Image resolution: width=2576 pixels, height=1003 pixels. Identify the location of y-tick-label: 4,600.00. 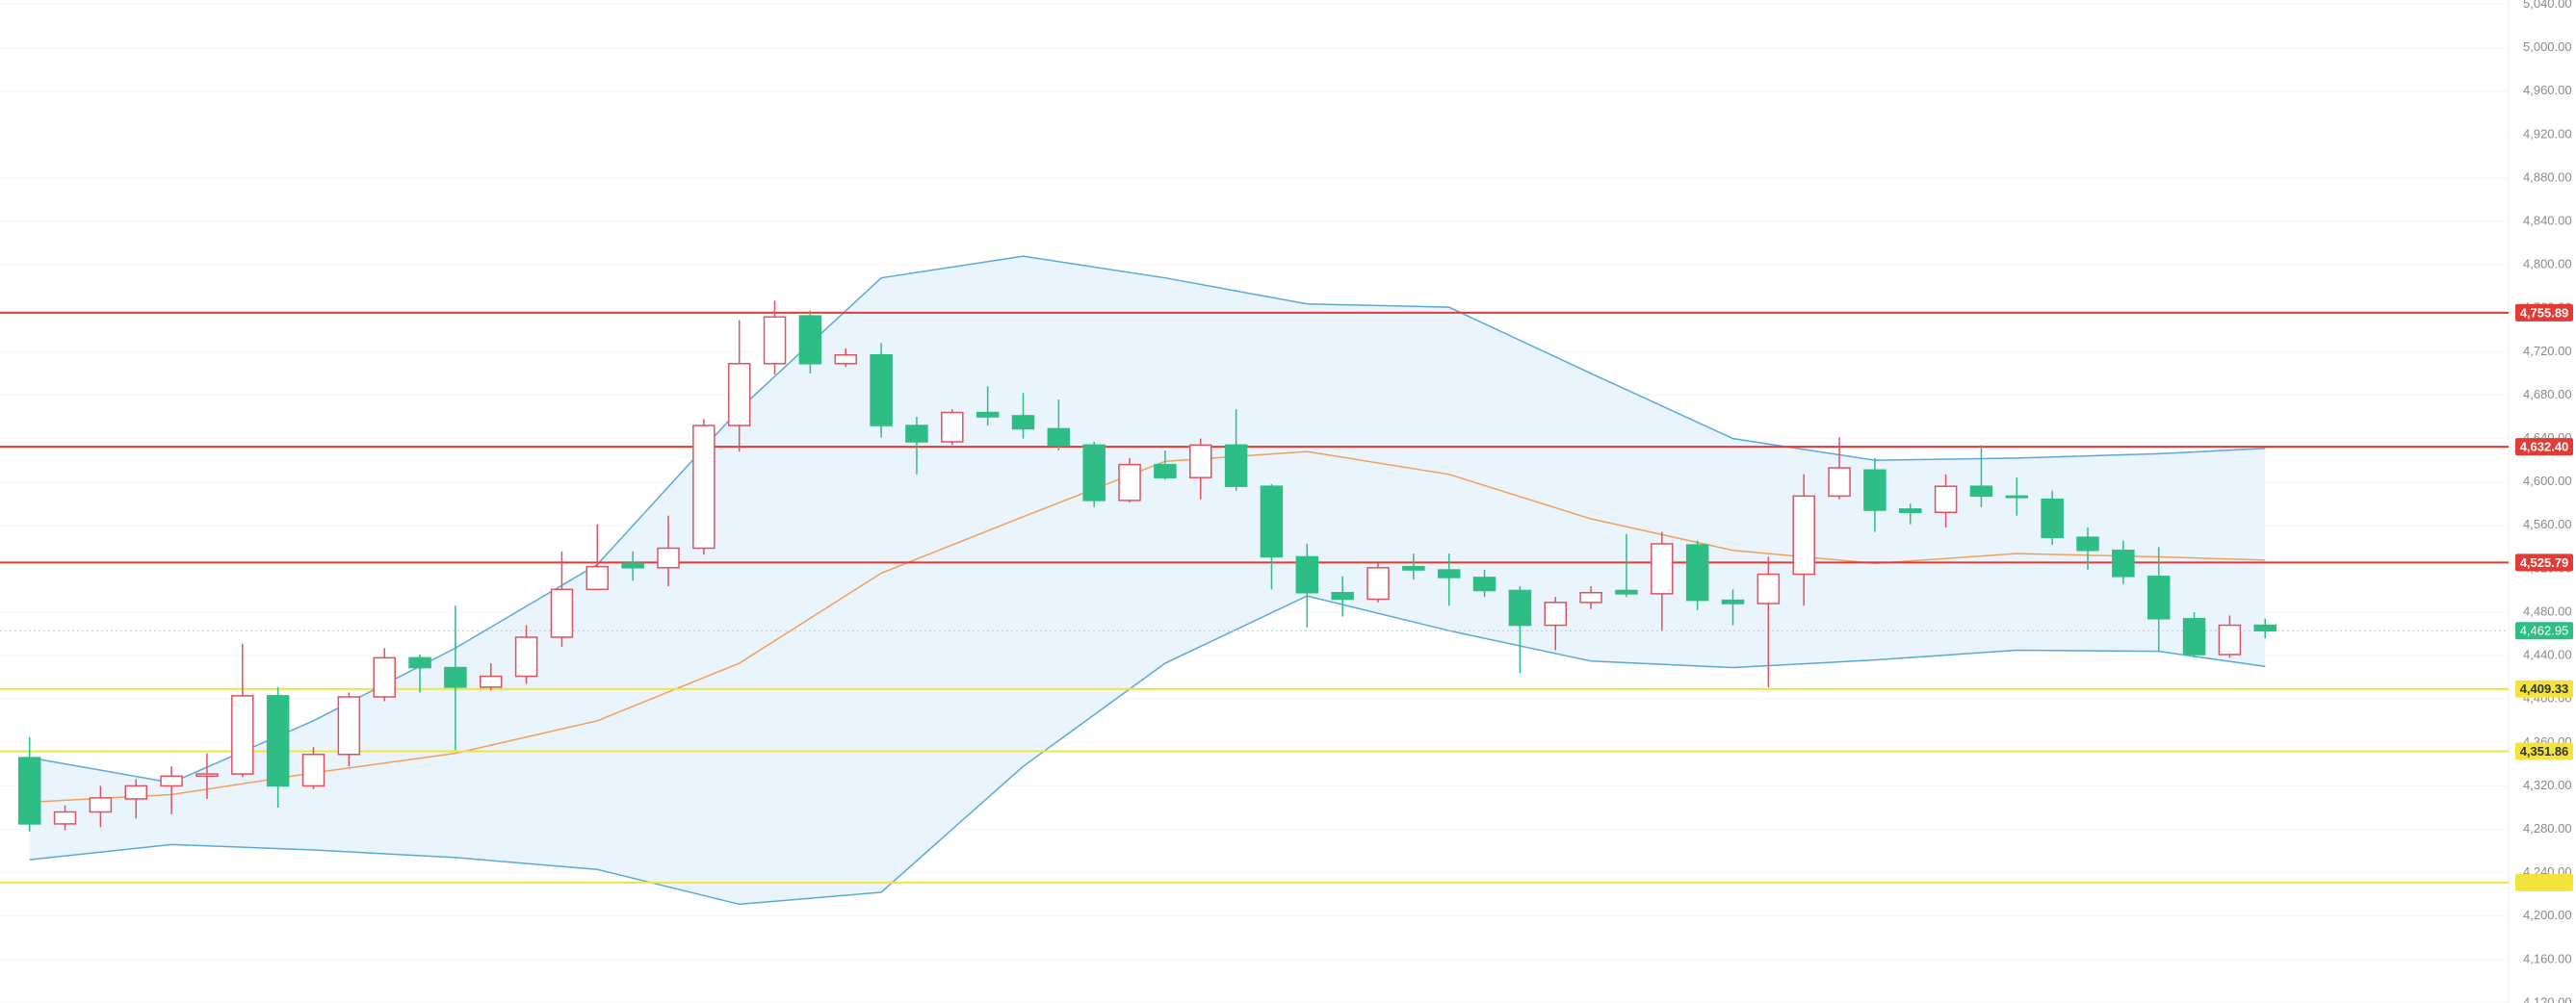
(2547, 481).